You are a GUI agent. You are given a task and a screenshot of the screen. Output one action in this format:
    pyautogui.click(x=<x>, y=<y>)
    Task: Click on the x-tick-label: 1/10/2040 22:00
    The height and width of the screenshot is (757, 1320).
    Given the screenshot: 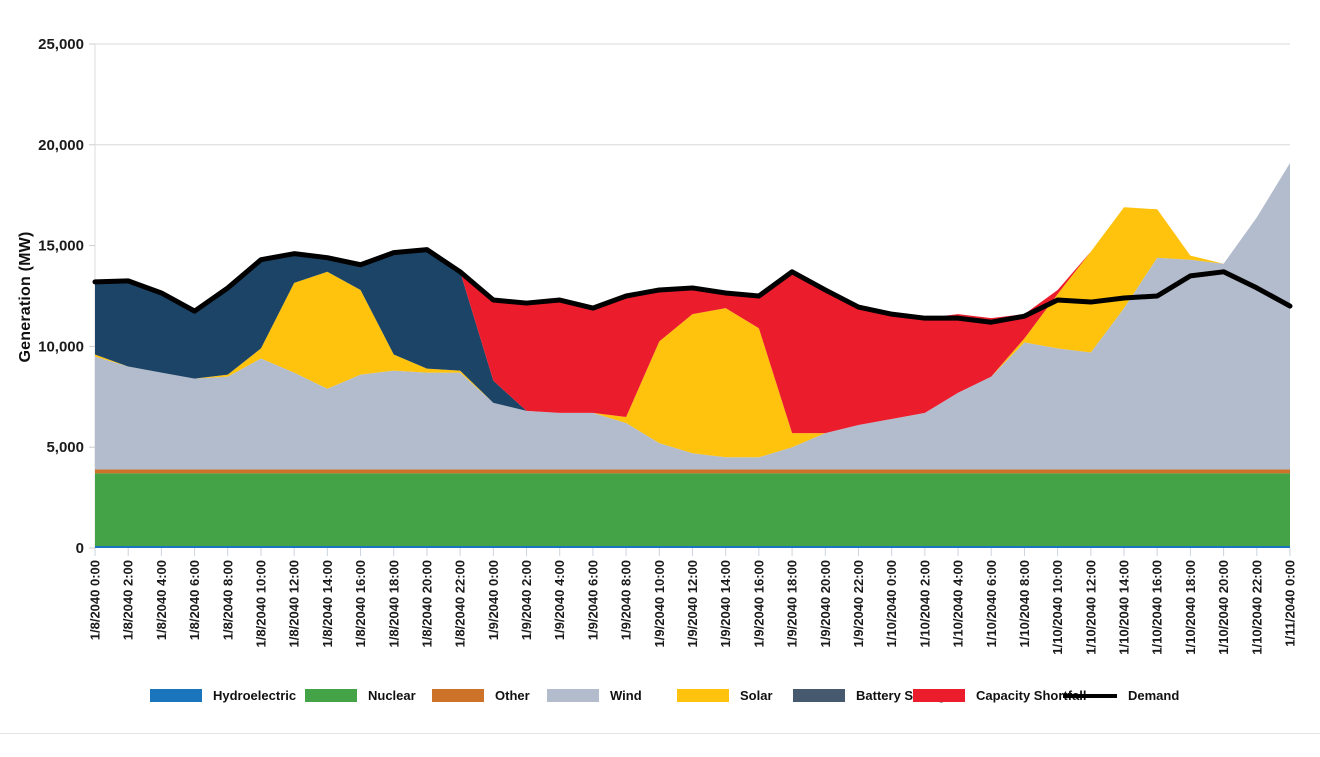 What is the action you would take?
    pyautogui.click(x=1256, y=607)
    